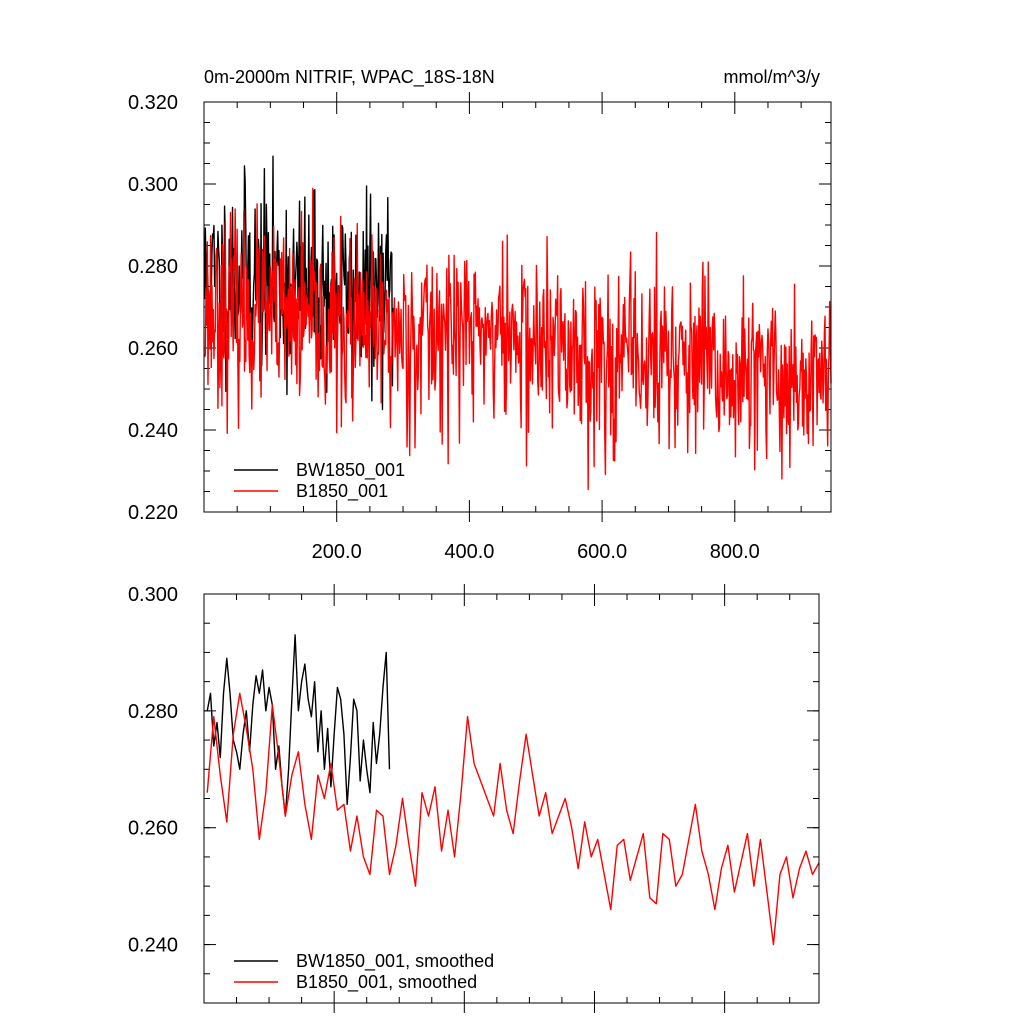 The width and height of the screenshot is (1024, 1024). Describe the element at coordinates (536, 552) in the screenshot. I see `top-x-tick-labels: 200.0 400.0 600.0 800.0` at that location.